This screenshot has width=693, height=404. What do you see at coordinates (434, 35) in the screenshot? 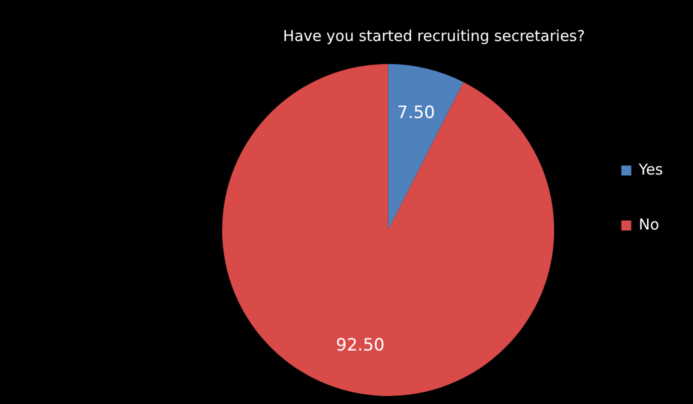
I see `chart-title: Have you started recruiting secretaries?` at bounding box center [434, 35].